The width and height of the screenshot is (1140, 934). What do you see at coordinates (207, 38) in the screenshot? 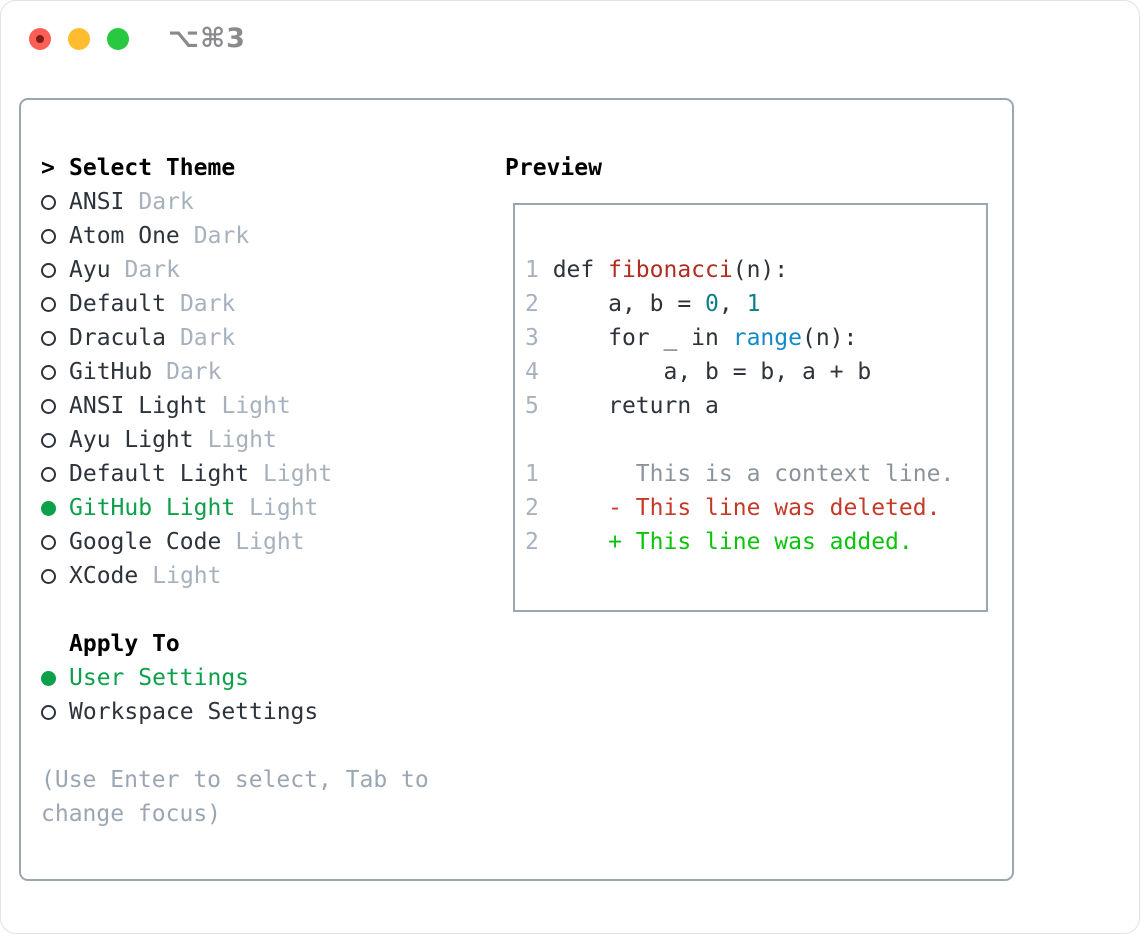
I see `window-shortcut-label: ⌥⌘3` at bounding box center [207, 38].